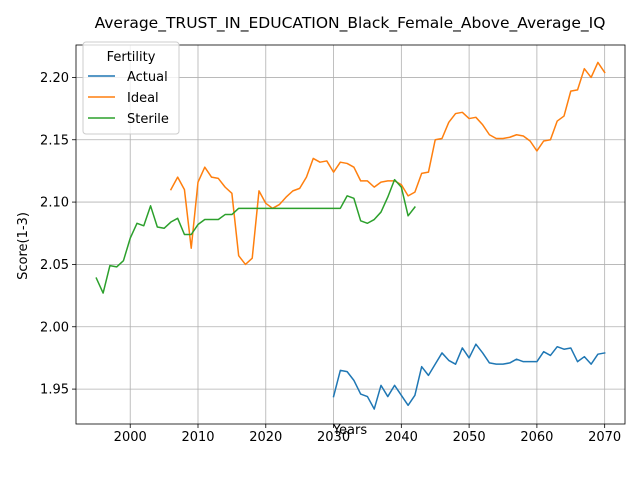 This screenshot has height=480, width=640. I want to click on y-tick-label: 2.15, so click(54, 140).